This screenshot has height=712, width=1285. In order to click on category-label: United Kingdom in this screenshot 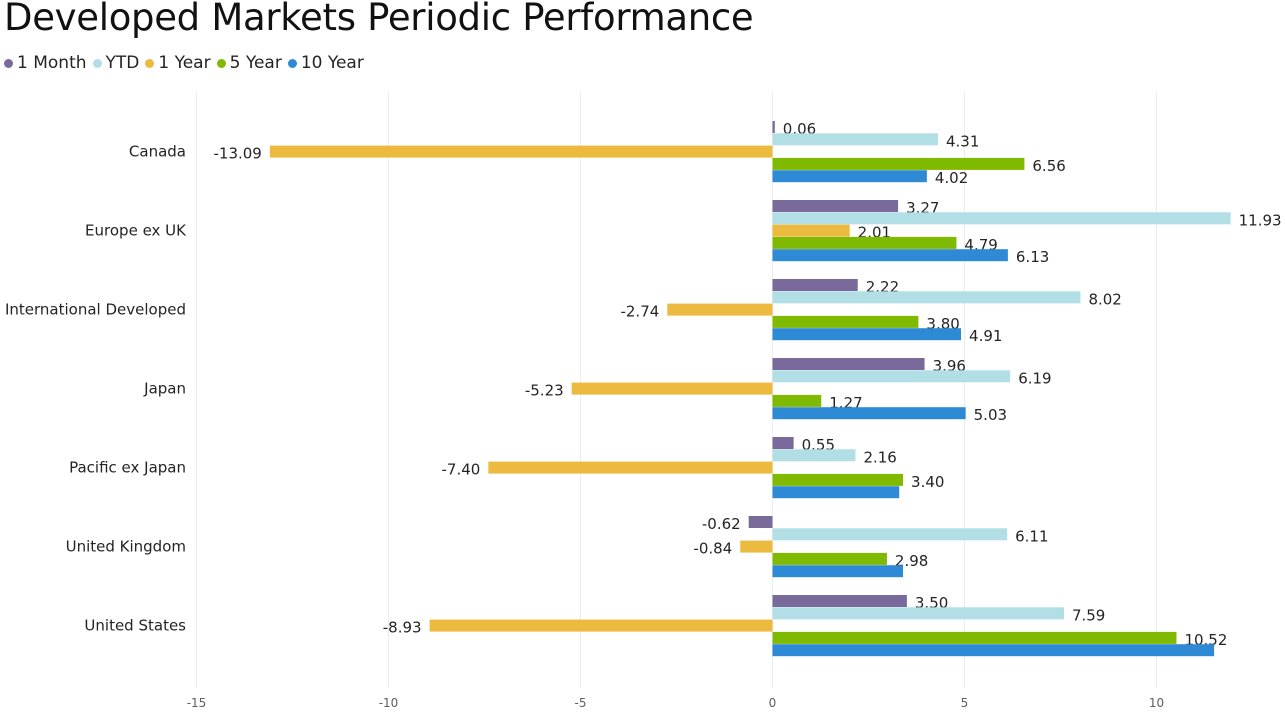, I will do `click(126, 547)`.